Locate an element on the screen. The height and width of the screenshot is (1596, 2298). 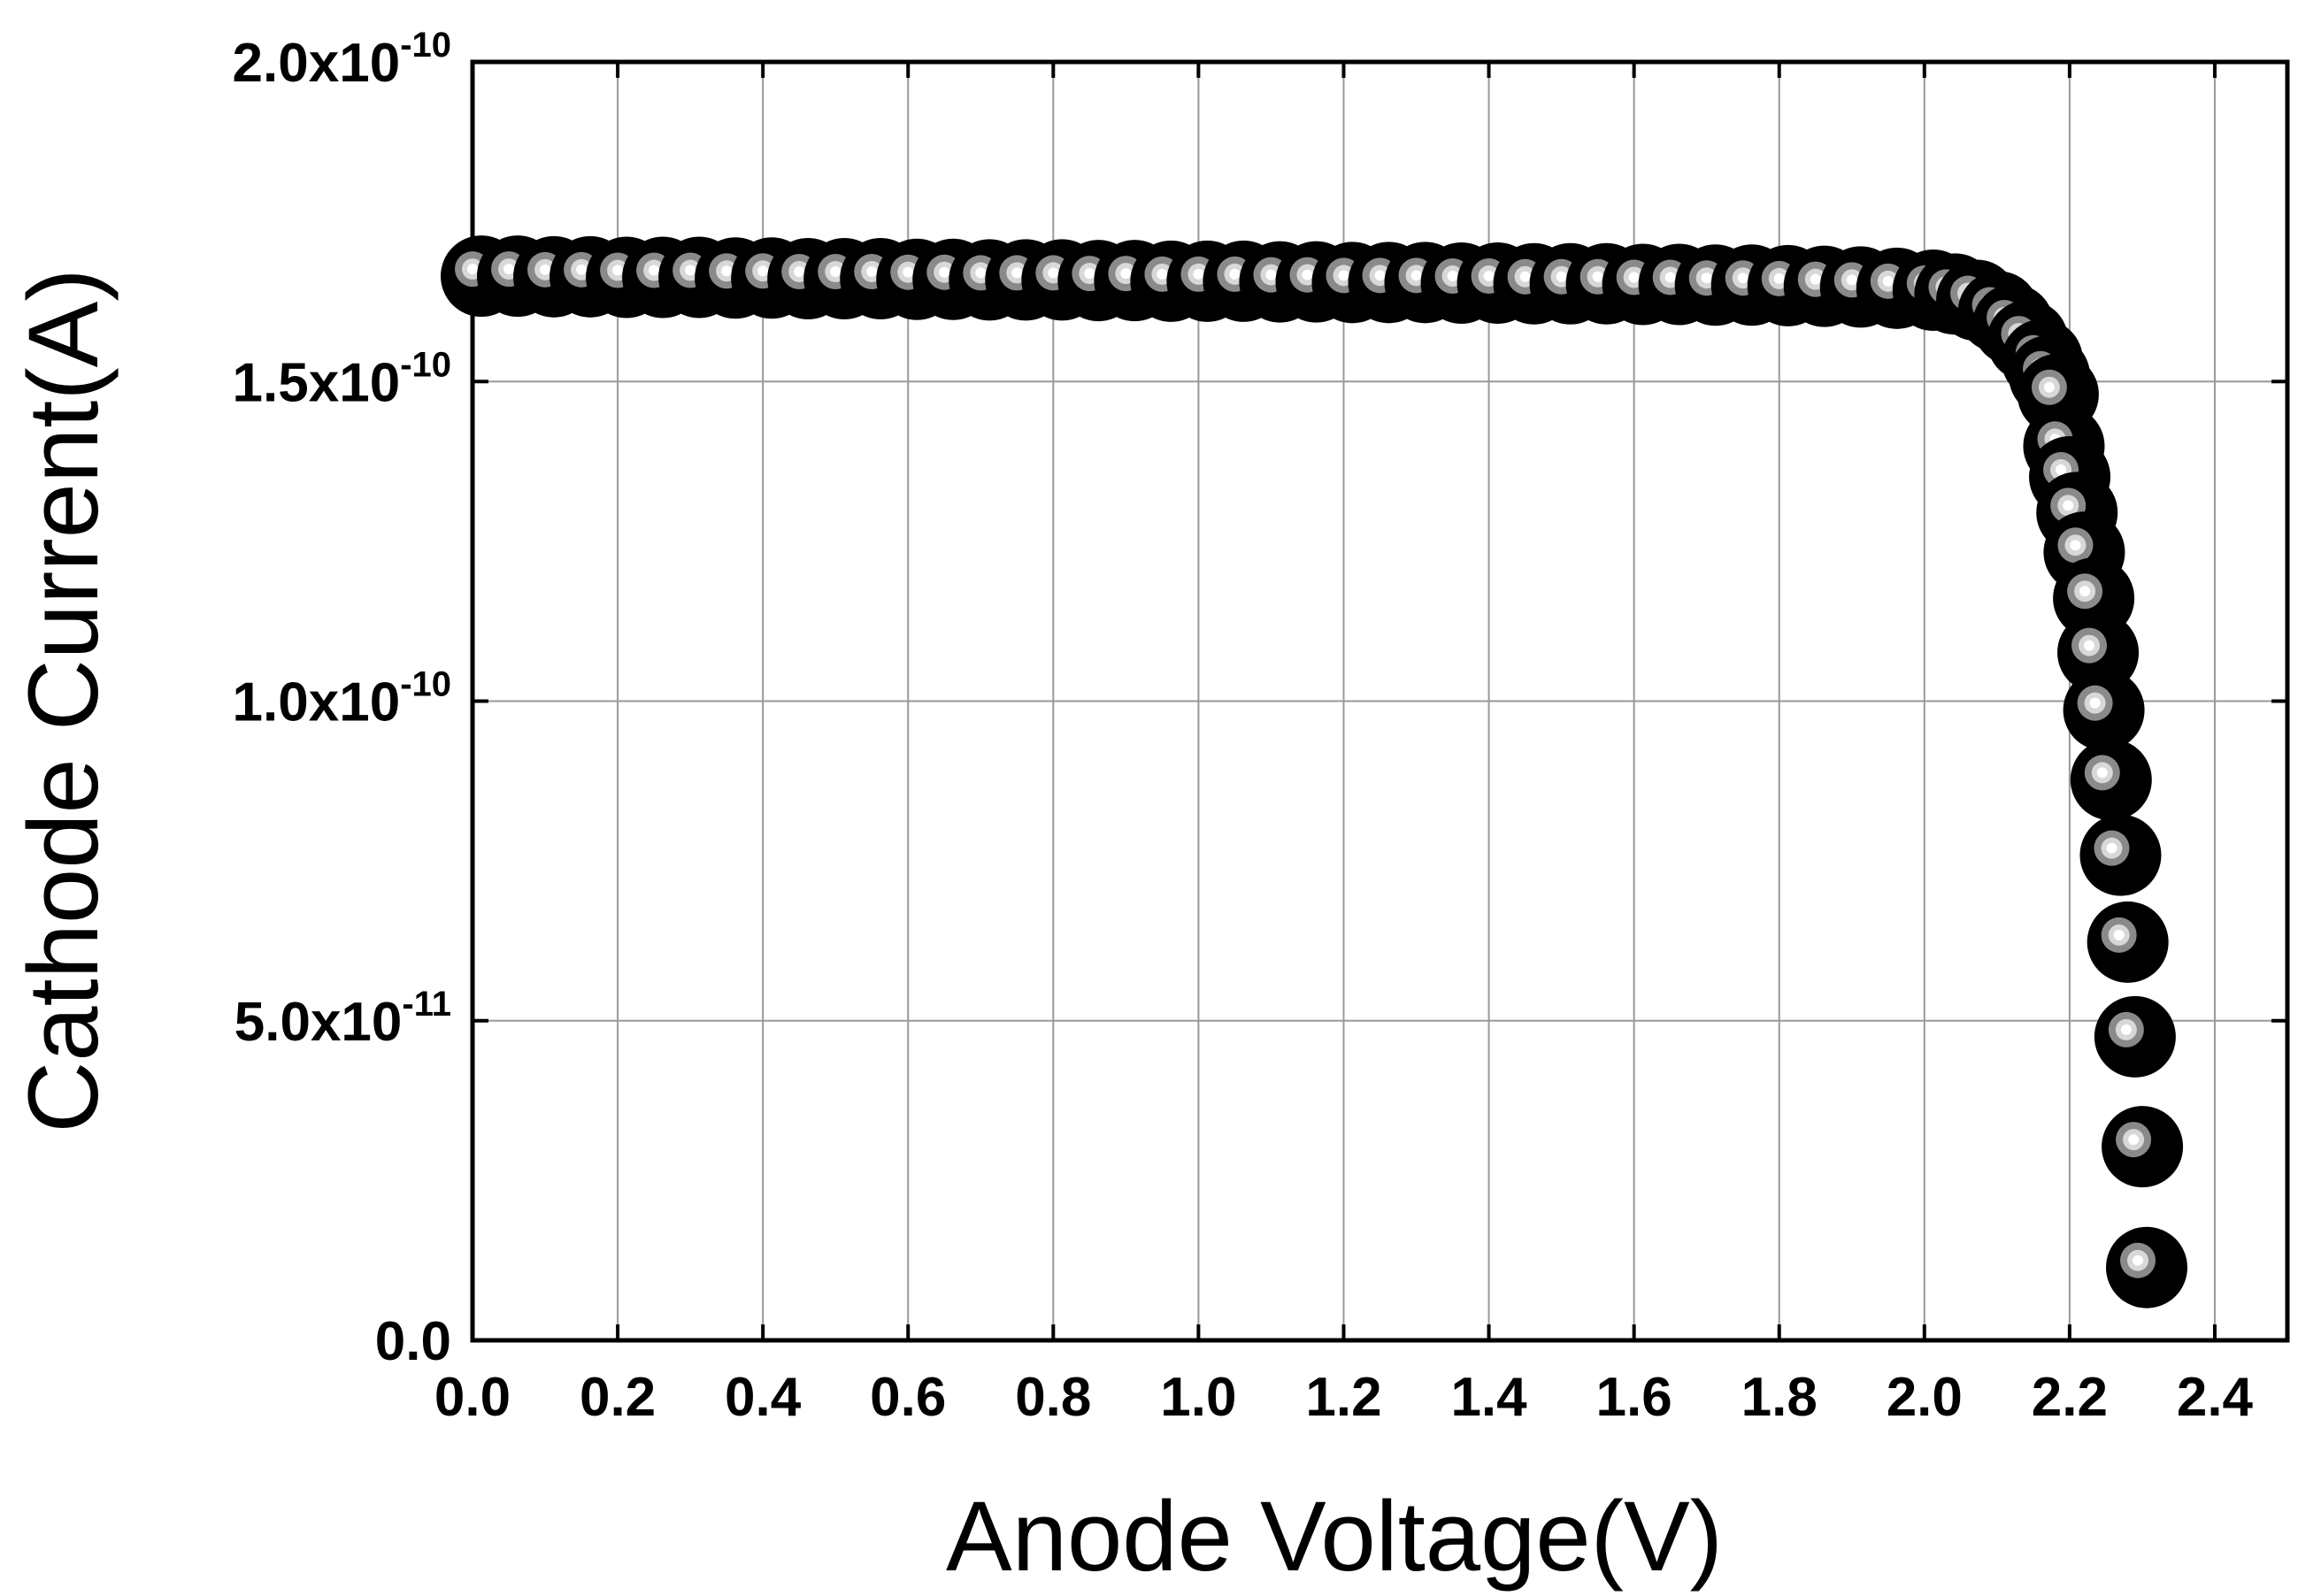
x-tick-label: 2.0 is located at coordinates (1925, 1397).